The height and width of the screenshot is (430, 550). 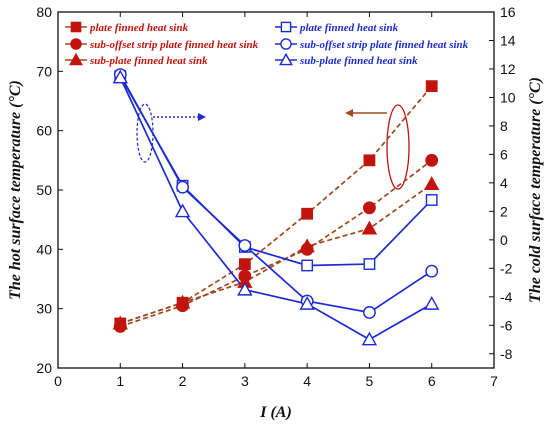 I want to click on y-right-tick-label: 8, so click(x=504, y=126).